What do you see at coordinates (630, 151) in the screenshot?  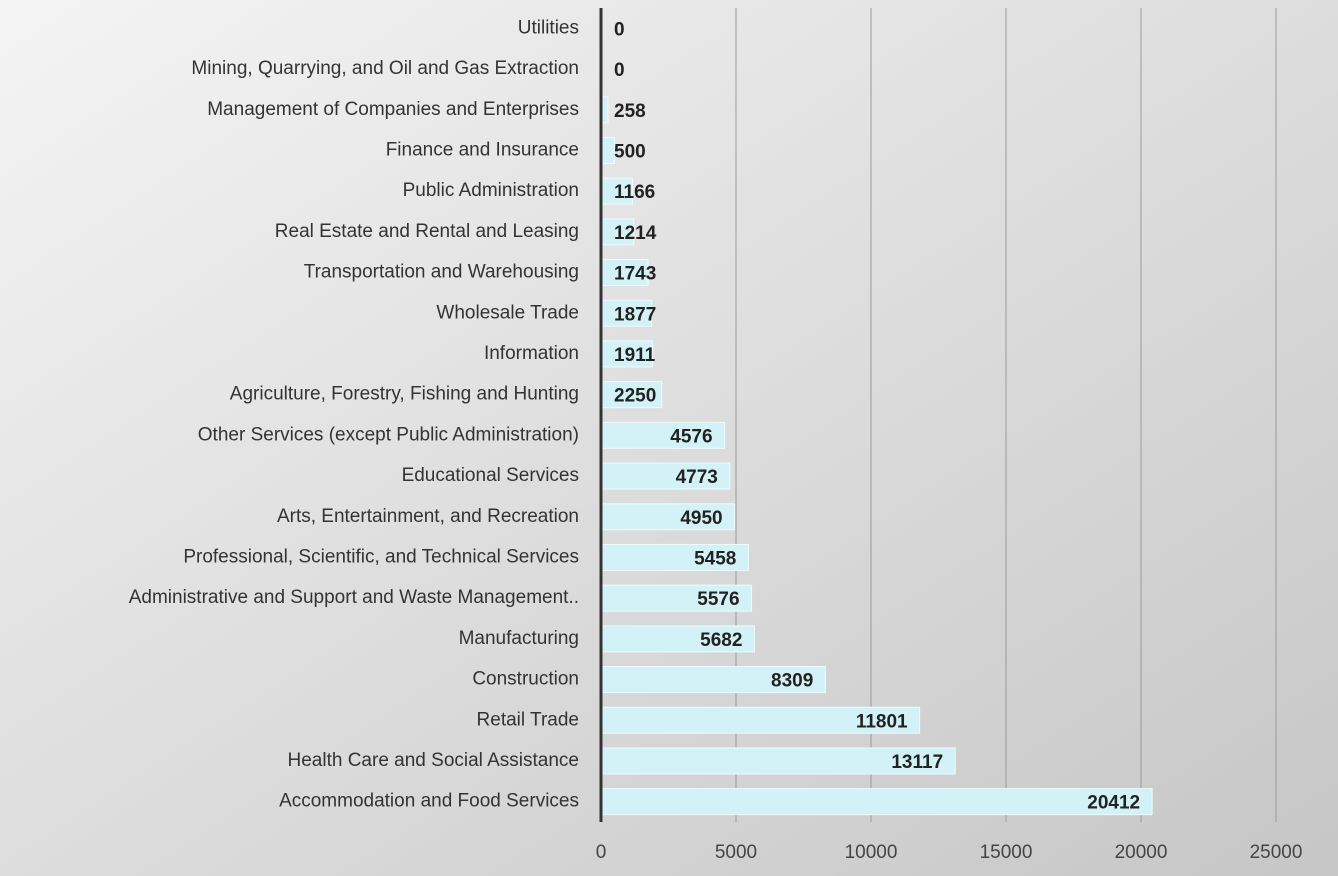 I see `data-label: 500` at bounding box center [630, 151].